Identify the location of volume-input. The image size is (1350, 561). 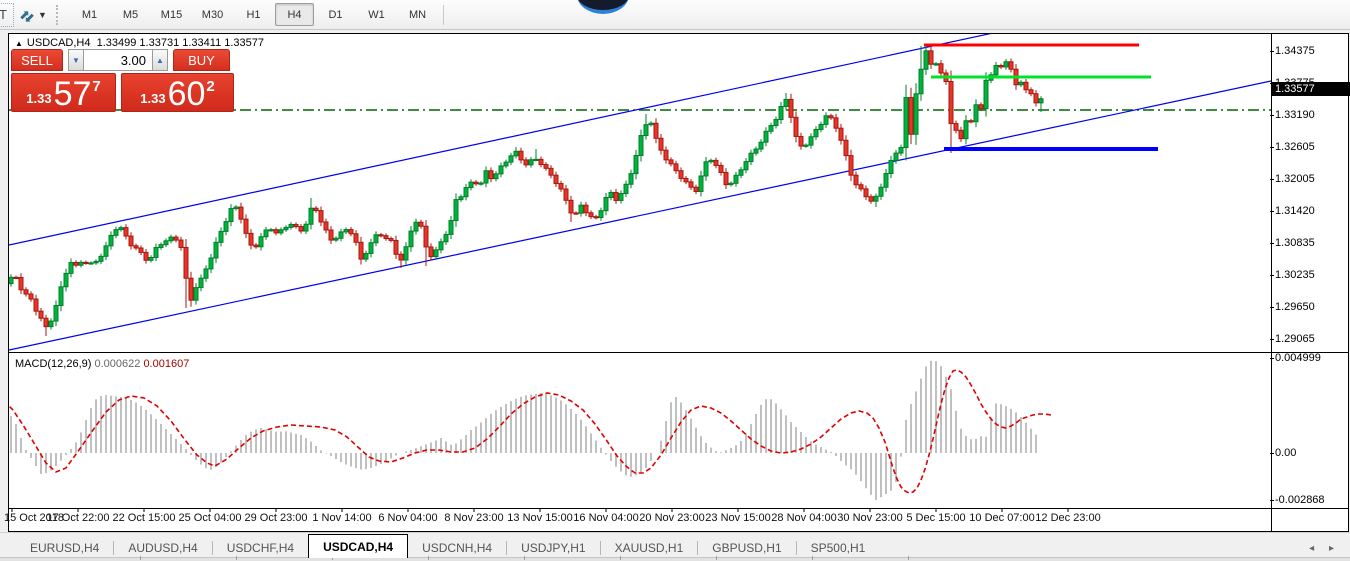
(118, 60).